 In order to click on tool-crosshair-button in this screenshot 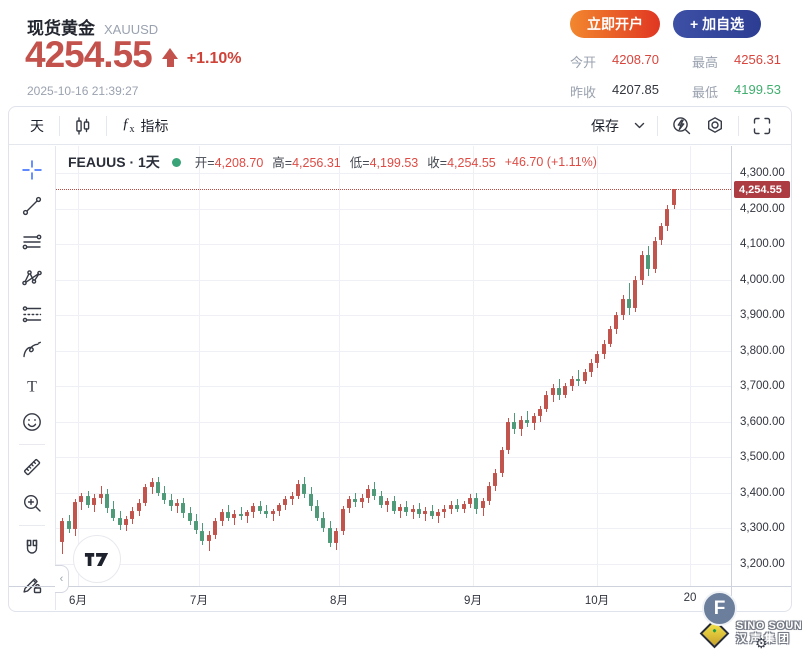, I will do `click(32, 170)`.